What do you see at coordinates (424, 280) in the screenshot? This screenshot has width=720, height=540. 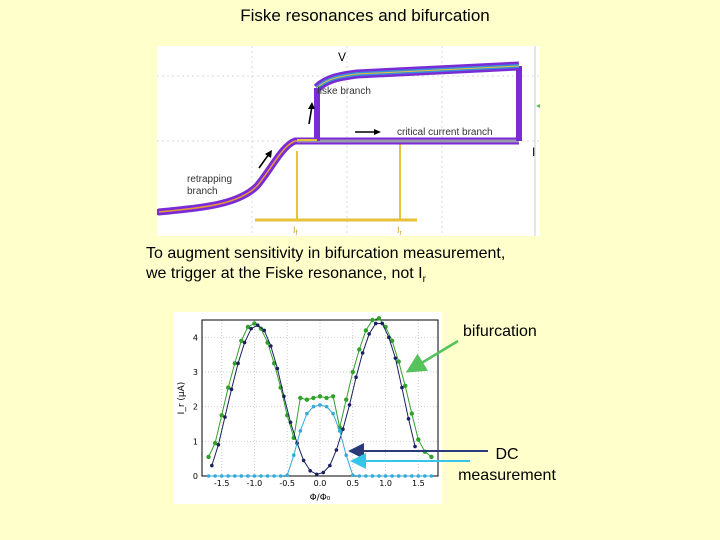 I see `note-line-2-sub: r` at bounding box center [424, 280].